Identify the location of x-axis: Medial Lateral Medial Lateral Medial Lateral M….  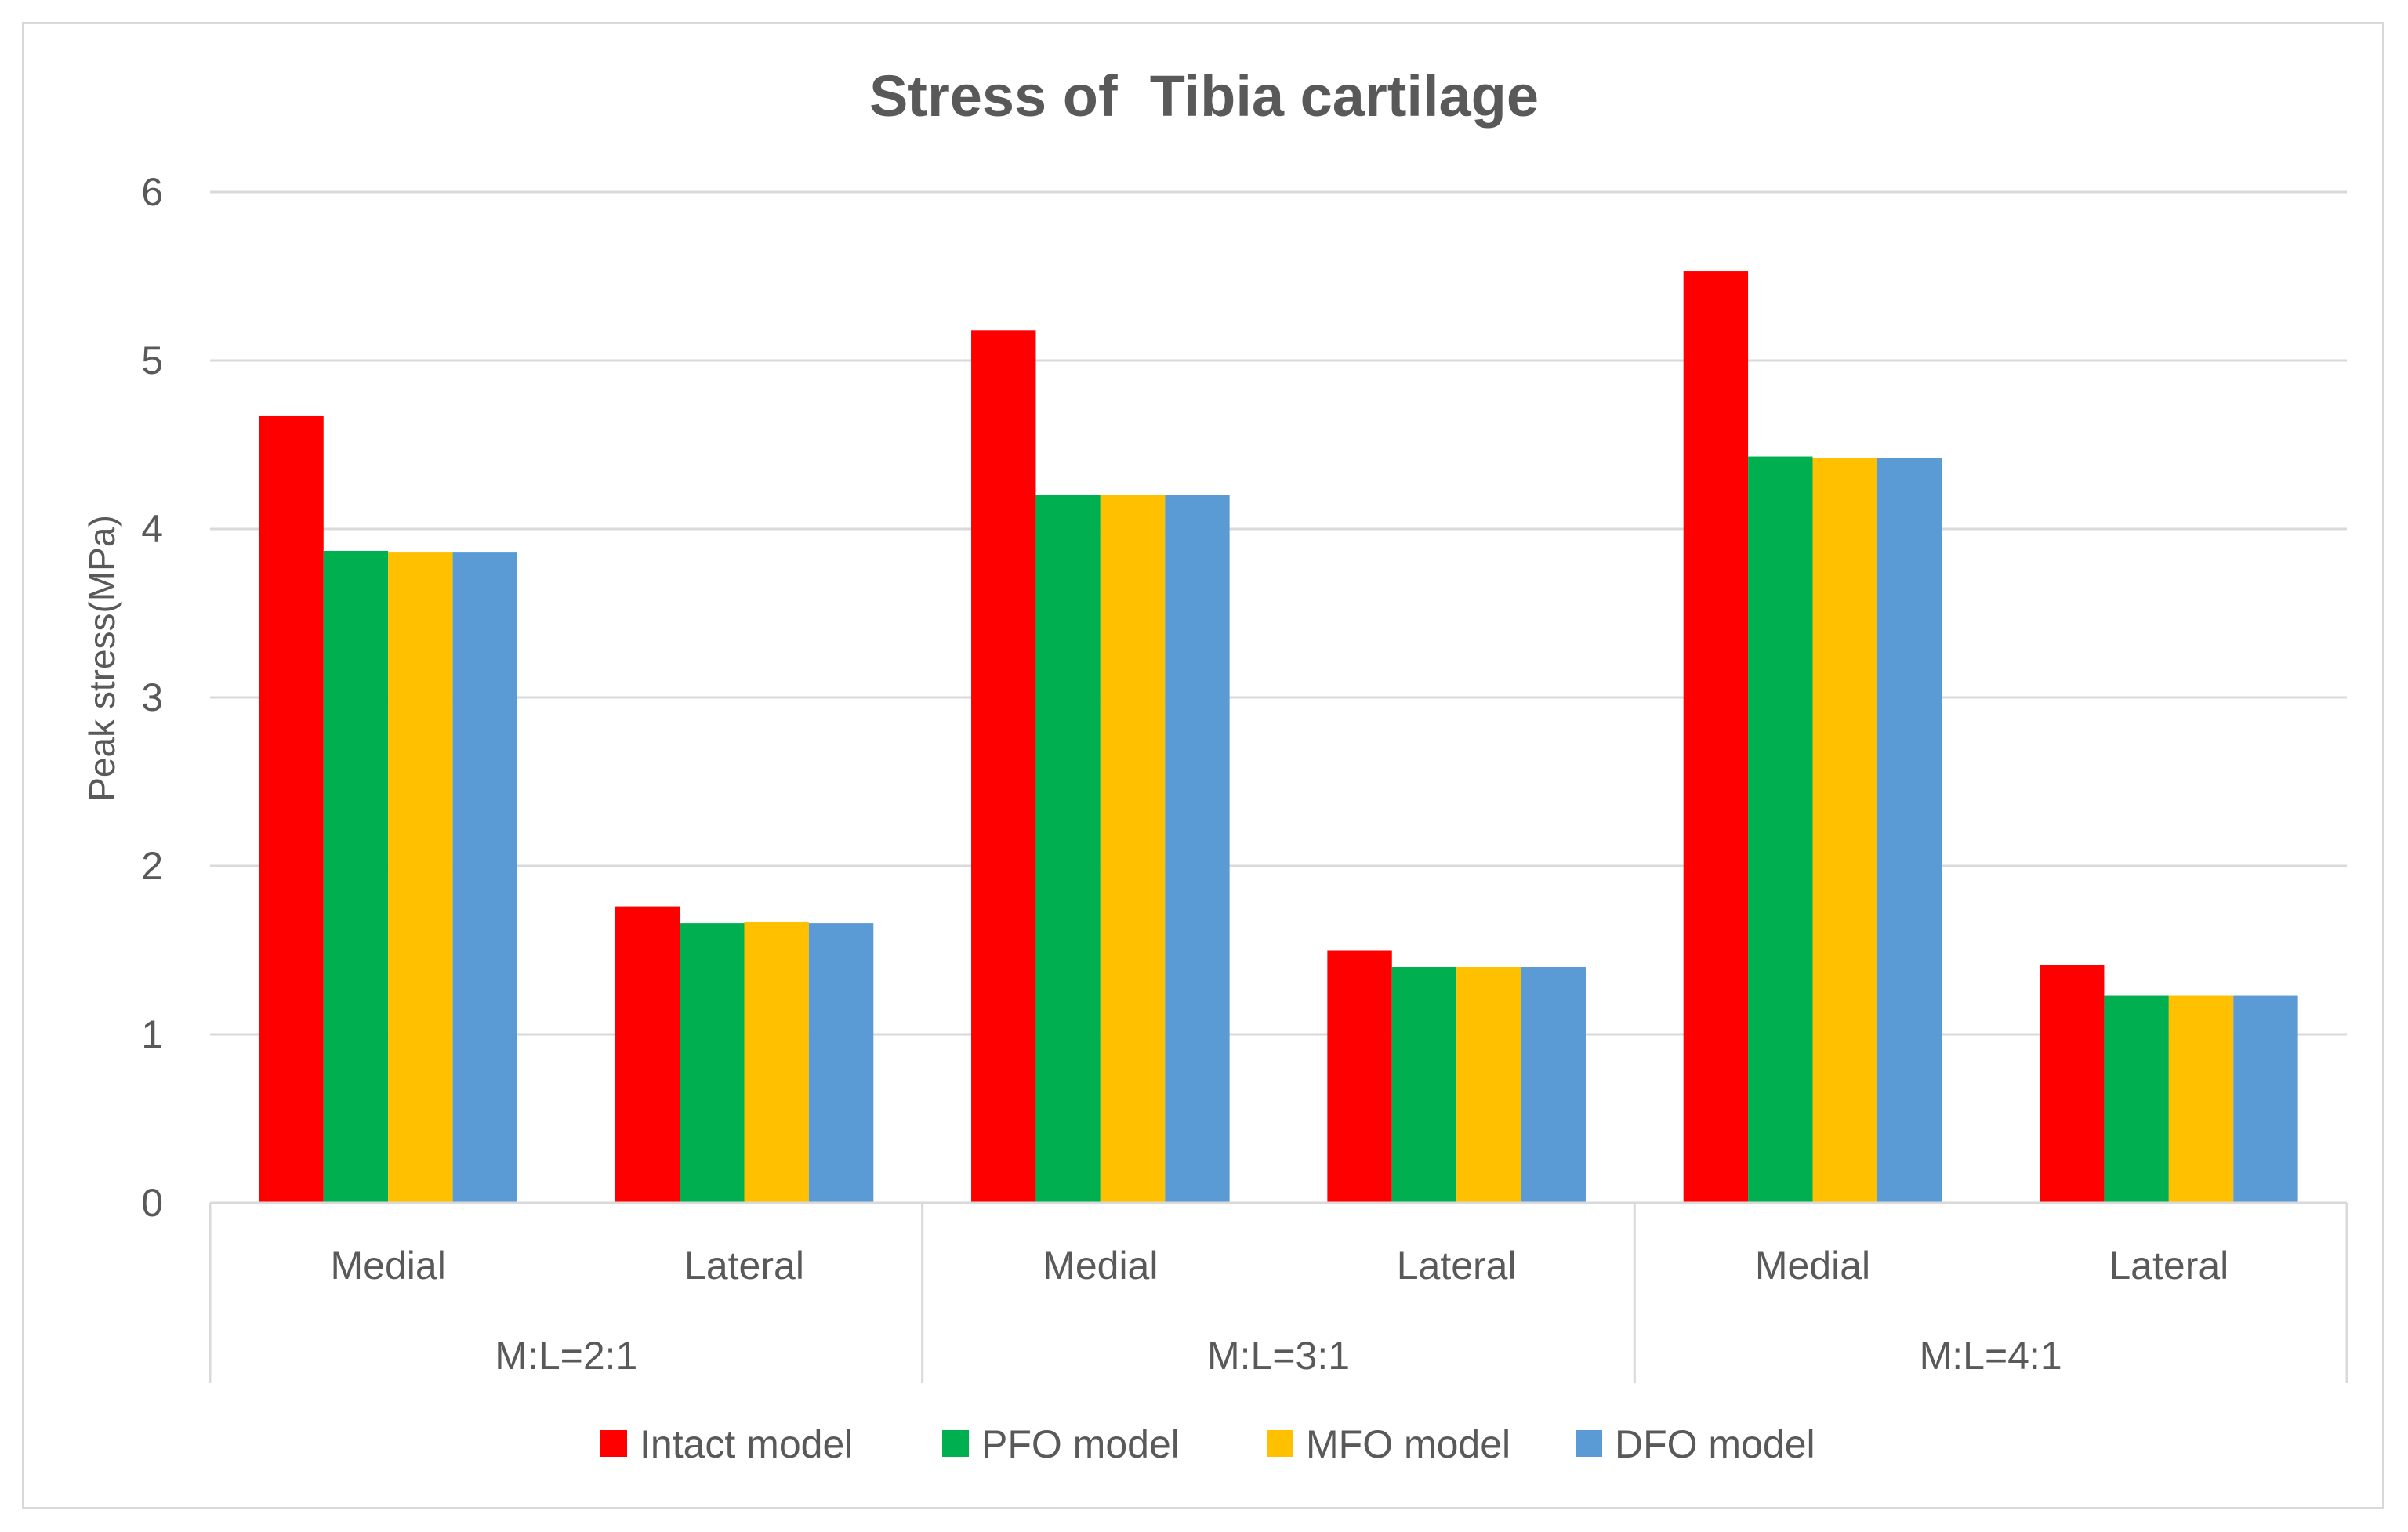
(1278, 1292).